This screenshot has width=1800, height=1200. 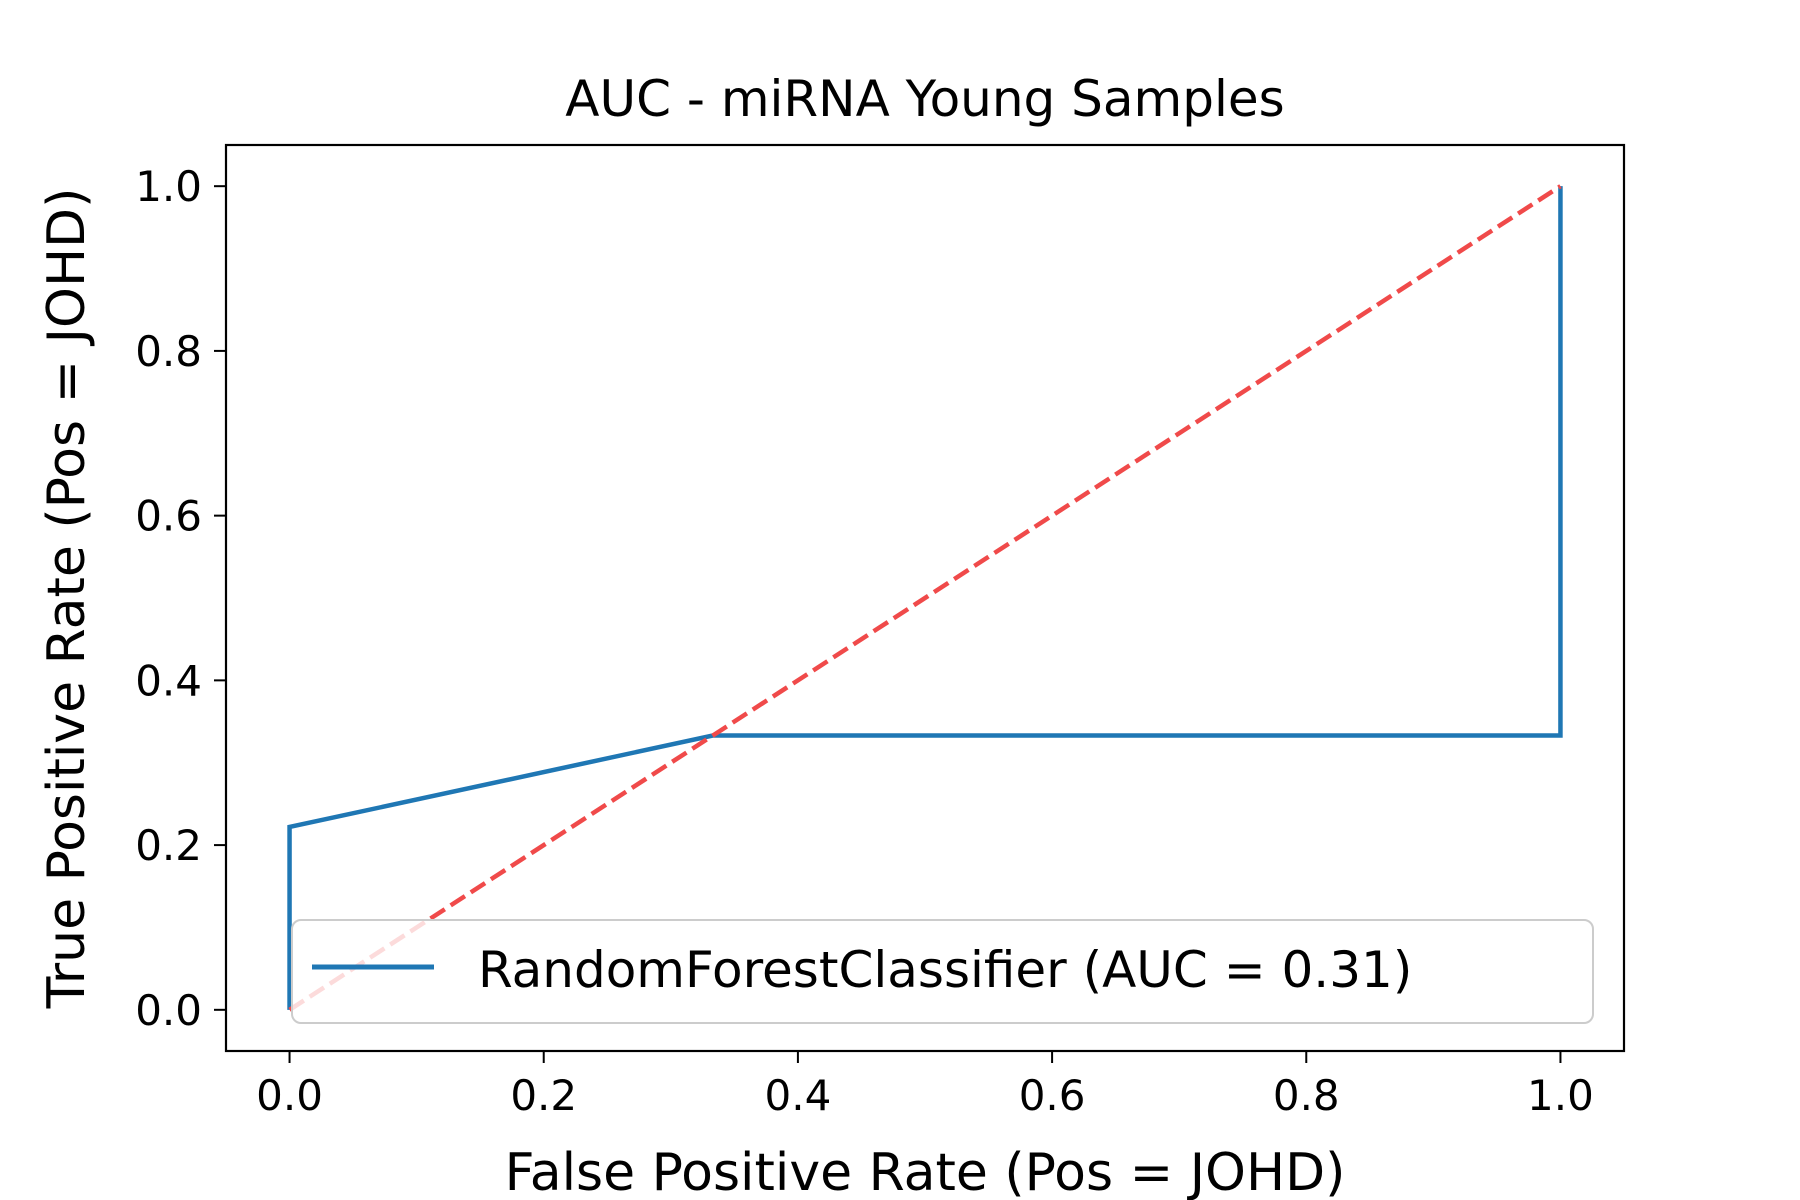 I want to click on y-axis-ticks: 0.0 0.2 0.4 0.6 0.8 1.0, so click(x=180, y=598).